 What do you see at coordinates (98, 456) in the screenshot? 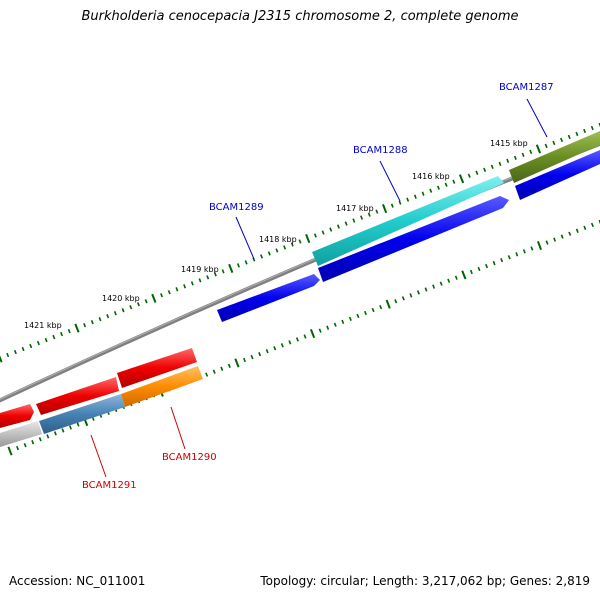
I see `leader-bcam1291` at bounding box center [98, 456].